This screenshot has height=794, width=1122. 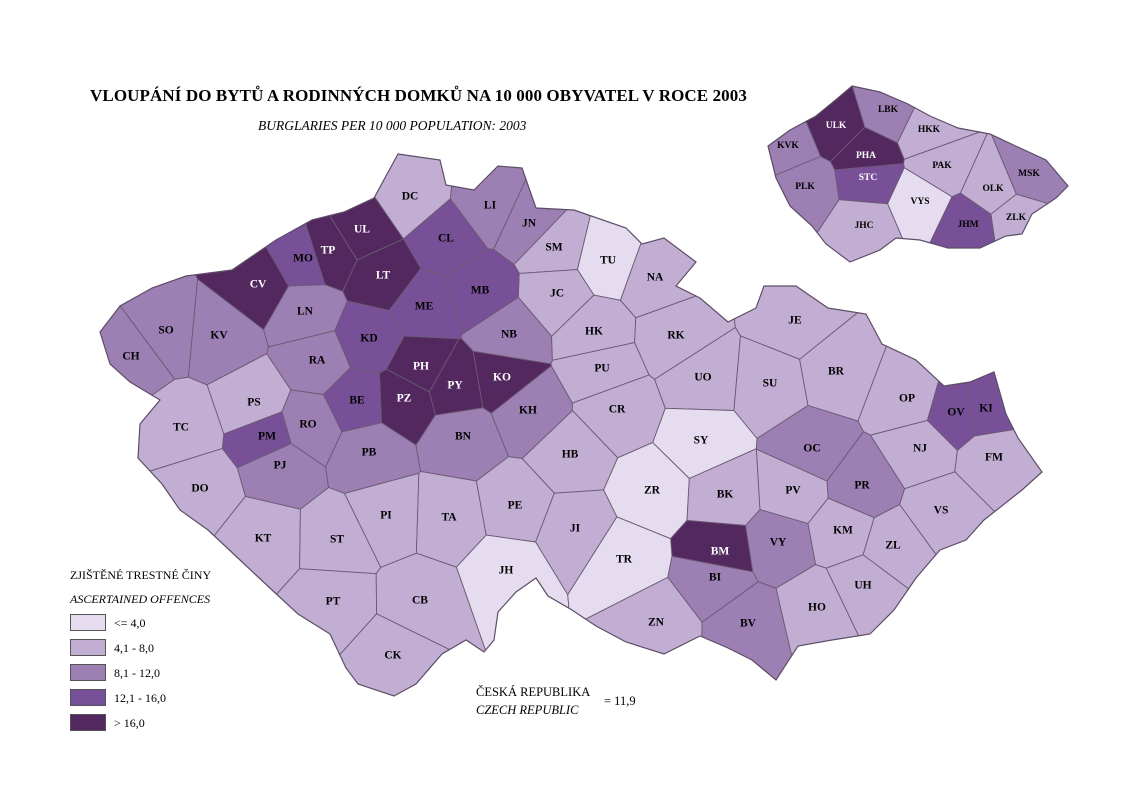 What do you see at coordinates (836, 372) in the screenshot?
I see `district-label: BR` at bounding box center [836, 372].